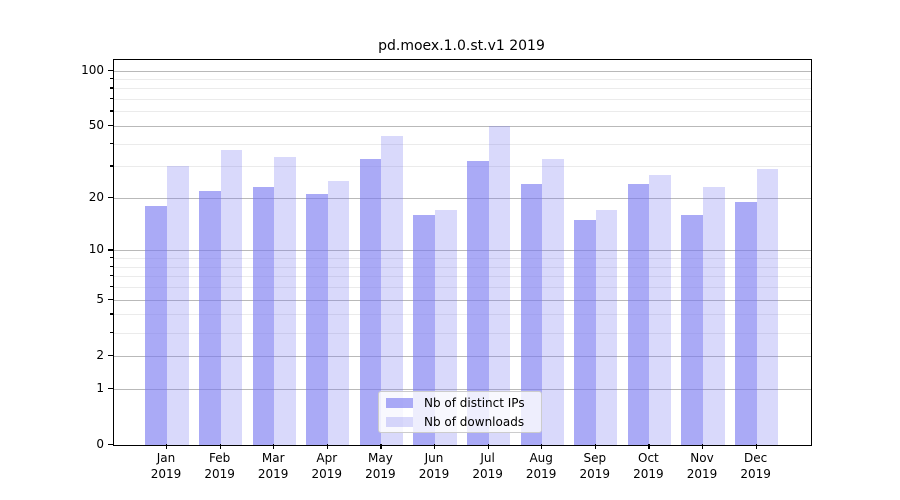 The height and width of the screenshot is (500, 900). Describe the element at coordinates (541, 466) in the screenshot. I see `x-tick-label-aug: Aug 2019` at that location.